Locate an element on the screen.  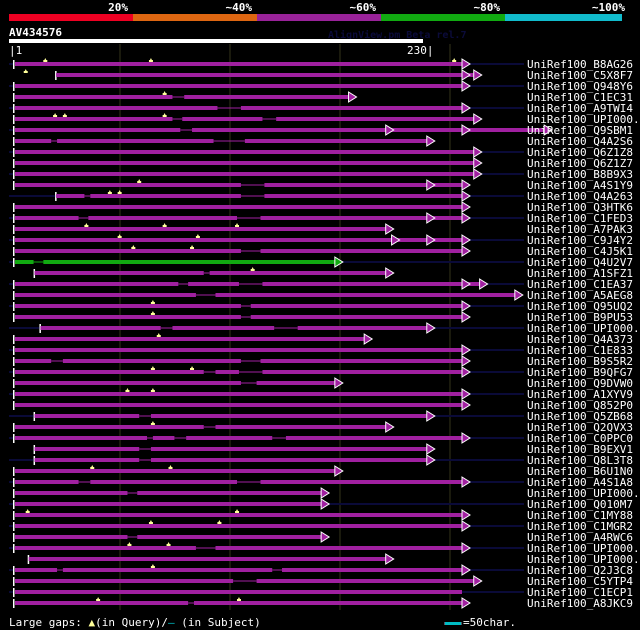
hit-label: UniRef100_Q2J3C8 is located at coordinates (580, 570).